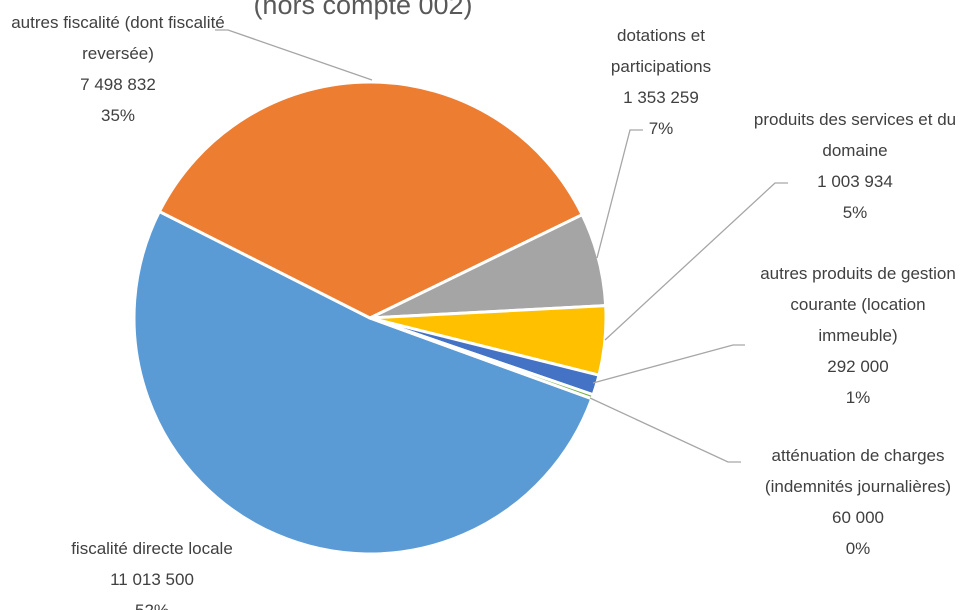  Describe the element at coordinates (858, 517) in the screenshot. I see `value-label: 60 000` at that location.